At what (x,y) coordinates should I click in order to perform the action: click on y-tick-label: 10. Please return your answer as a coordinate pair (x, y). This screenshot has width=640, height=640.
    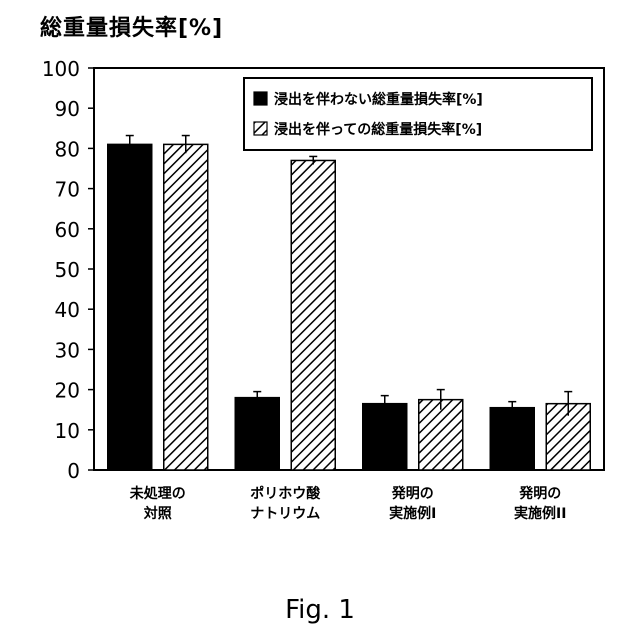
    Looking at the image, I should click on (67, 431).